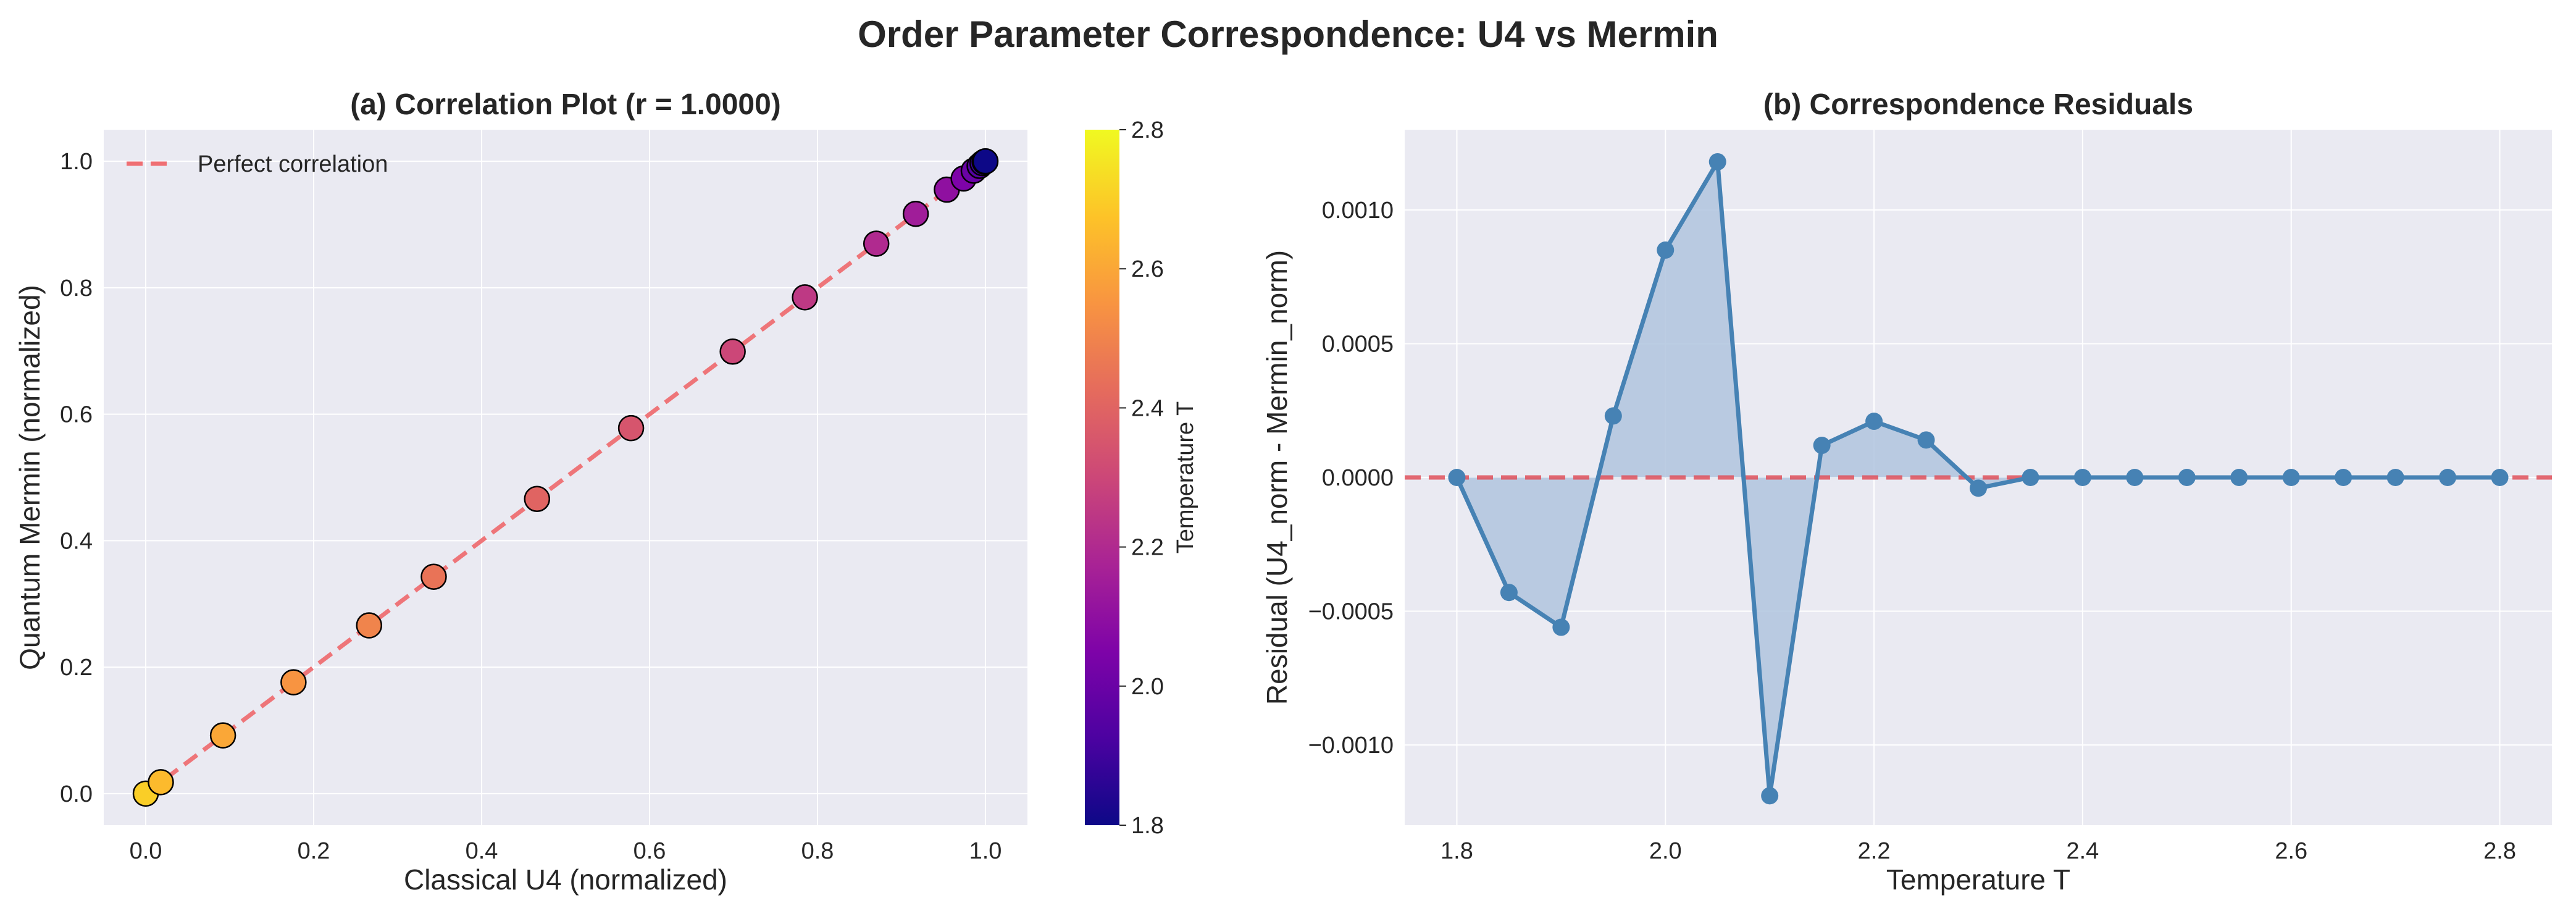 The image size is (2576, 916). I want to click on panel-a-xtick-label: 0.6, so click(650, 851).